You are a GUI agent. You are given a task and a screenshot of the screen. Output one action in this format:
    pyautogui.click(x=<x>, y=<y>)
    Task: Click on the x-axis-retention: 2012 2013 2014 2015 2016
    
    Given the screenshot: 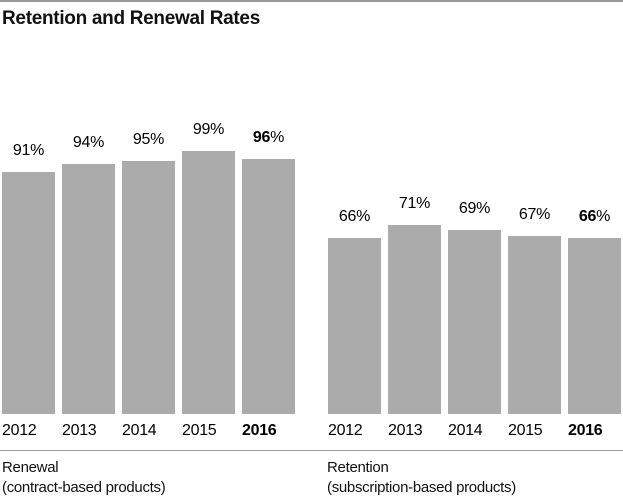 What is the action you would take?
    pyautogui.click(x=474, y=430)
    